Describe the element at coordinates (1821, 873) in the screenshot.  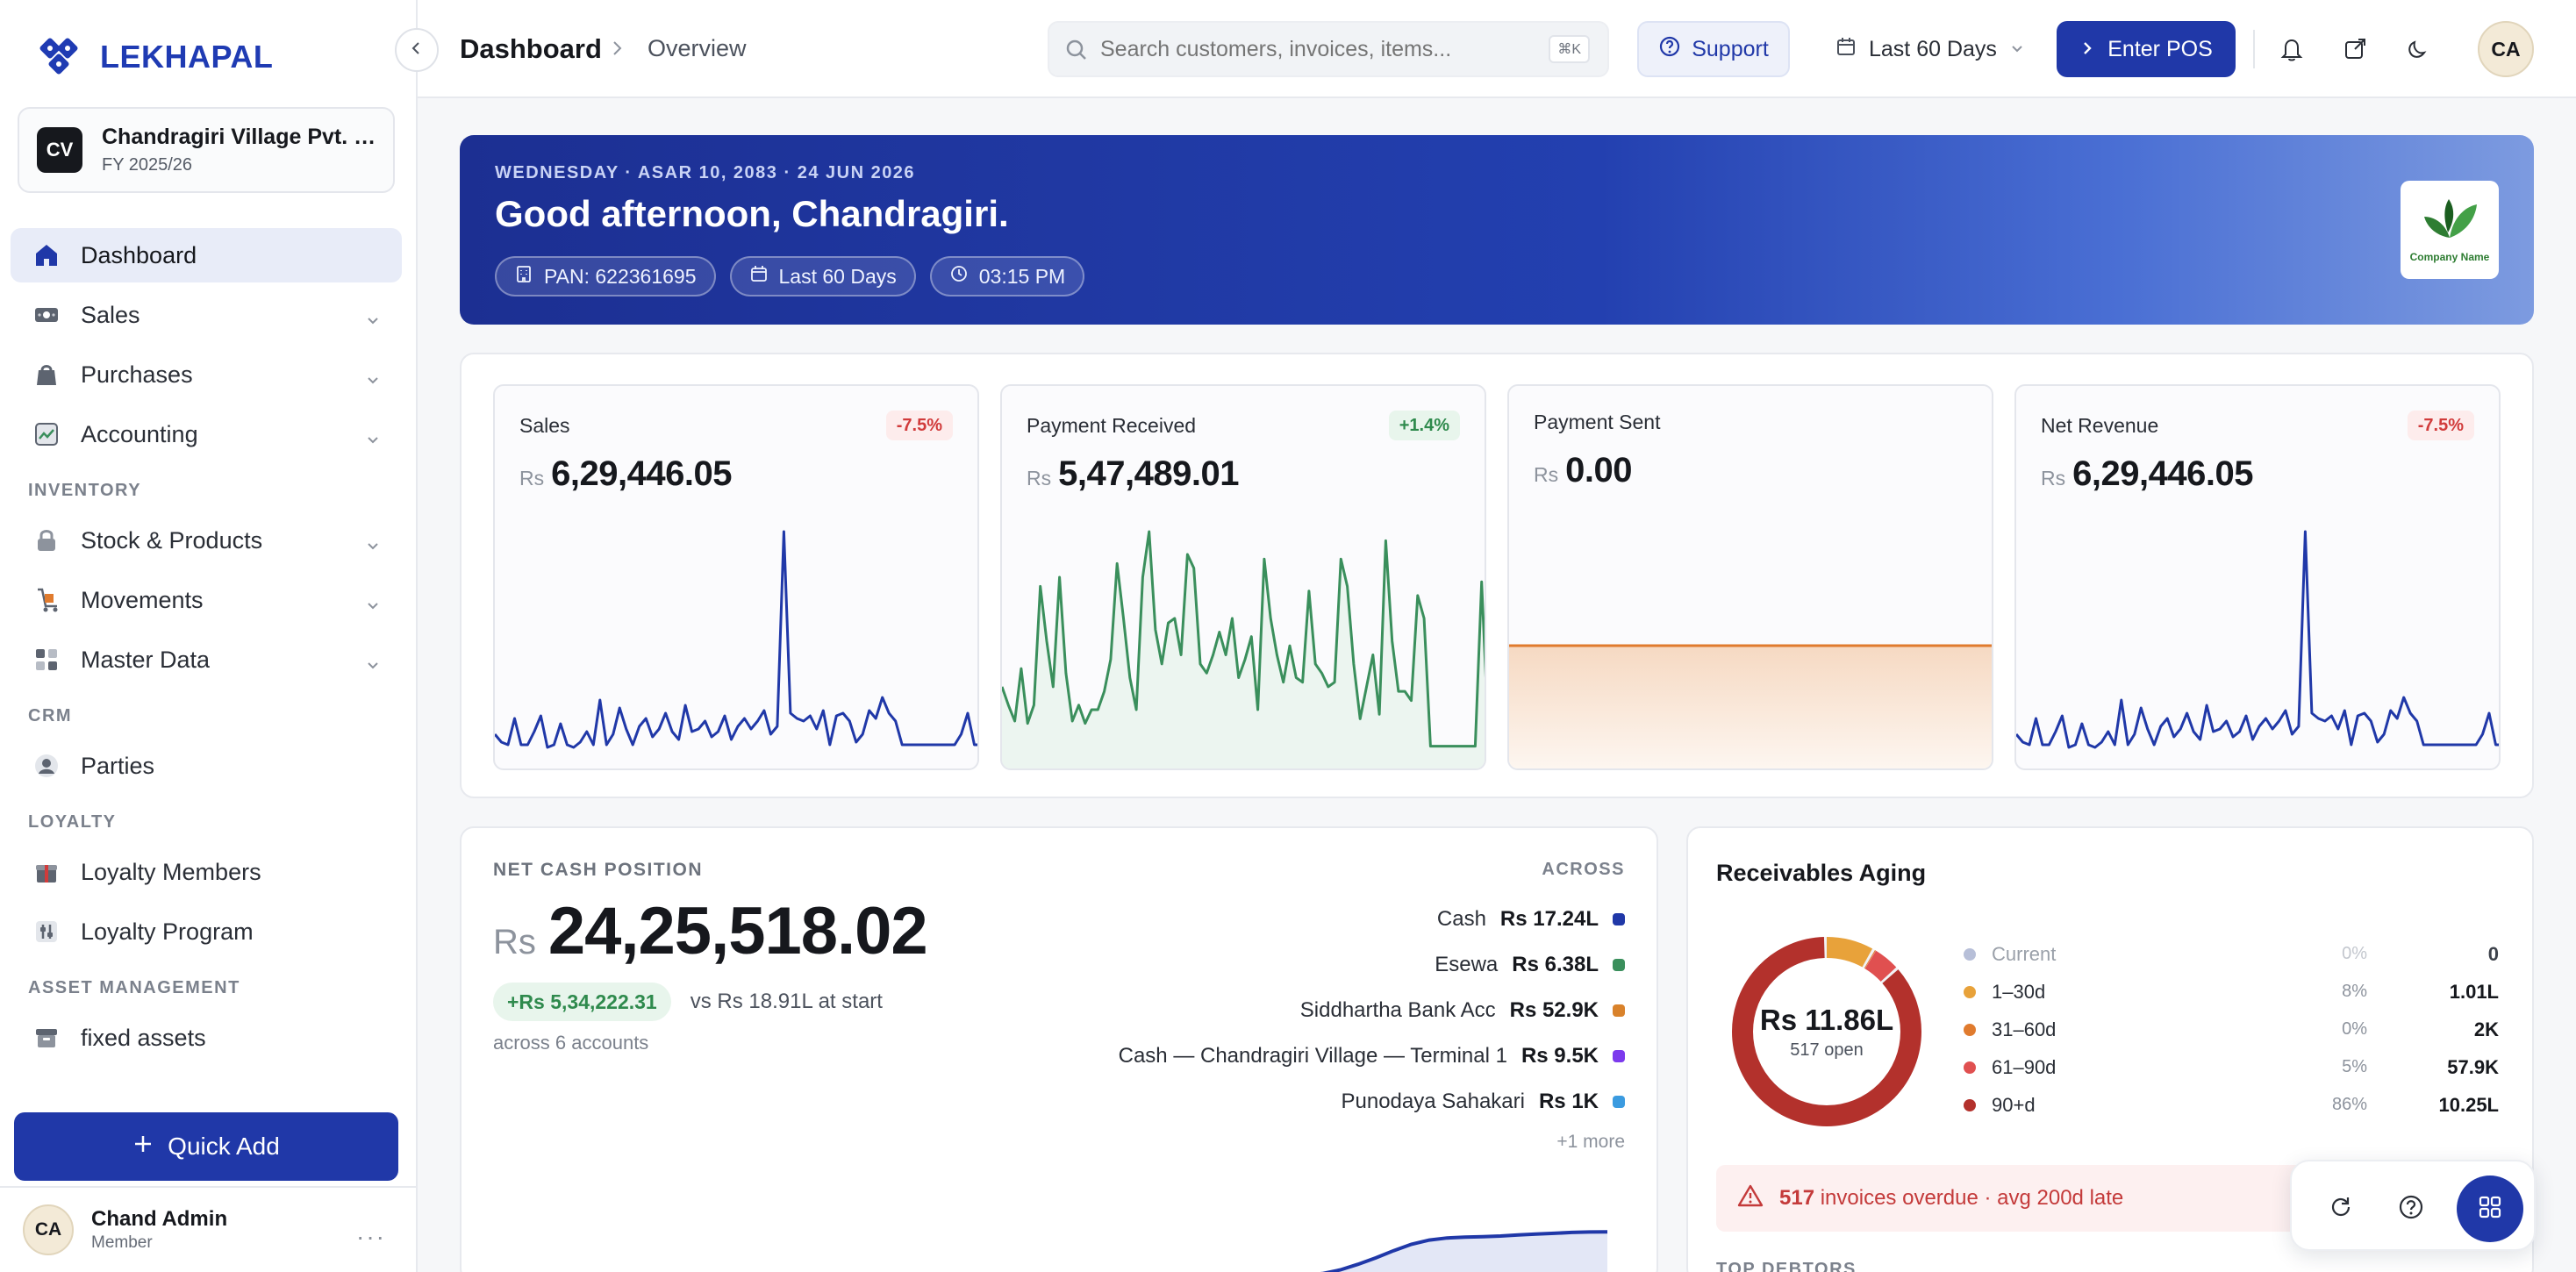
I see `aging-title: Receivables Aging` at that location.